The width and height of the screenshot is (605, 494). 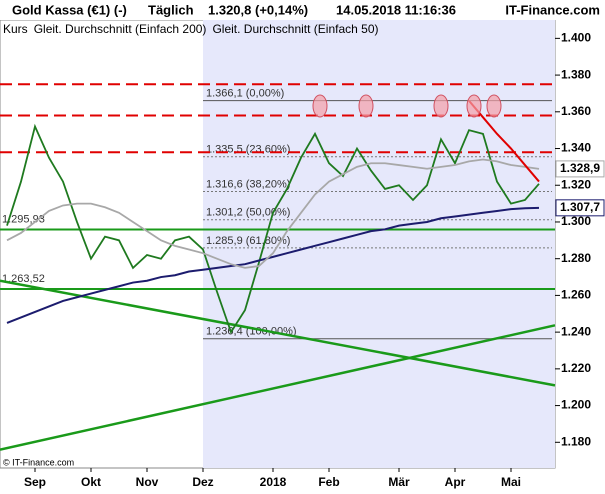 I want to click on peak-markers, so click(x=407, y=106).